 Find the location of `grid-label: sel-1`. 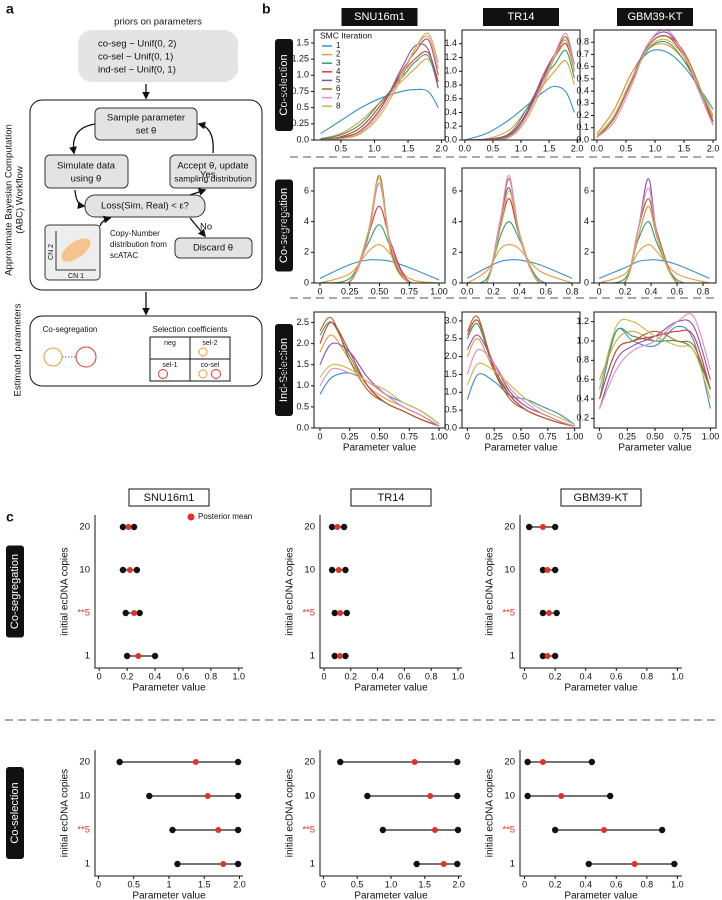

grid-label: sel-1 is located at coordinates (169, 365).